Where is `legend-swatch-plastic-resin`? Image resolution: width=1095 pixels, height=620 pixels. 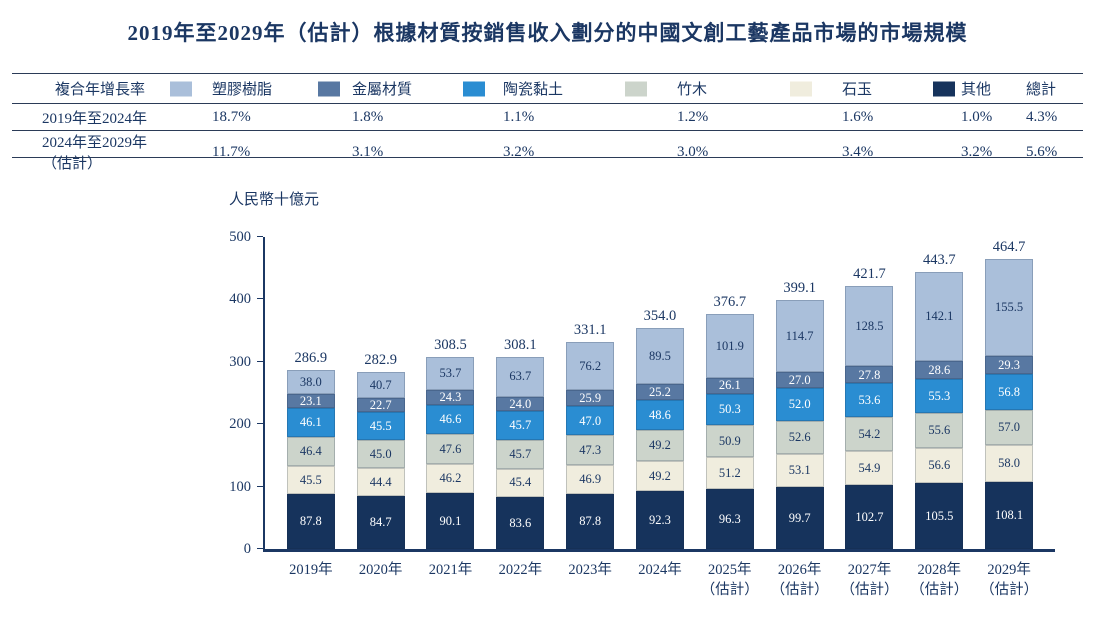
legend-swatch-plastic-resin is located at coordinates (181, 88).